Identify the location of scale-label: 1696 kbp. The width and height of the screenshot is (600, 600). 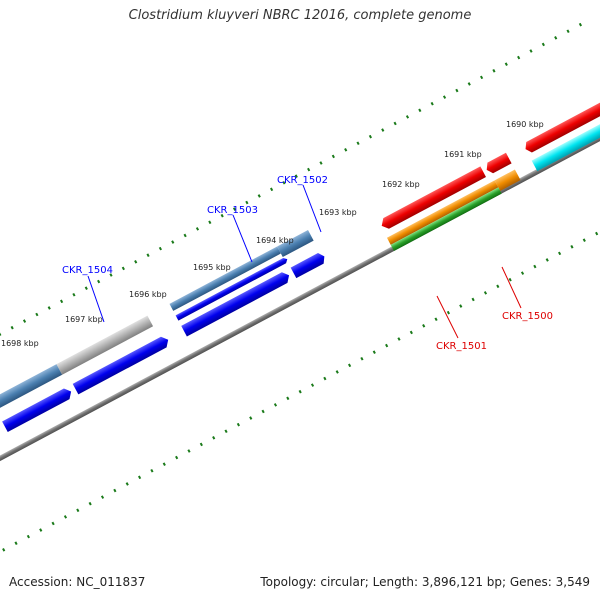
(148, 294).